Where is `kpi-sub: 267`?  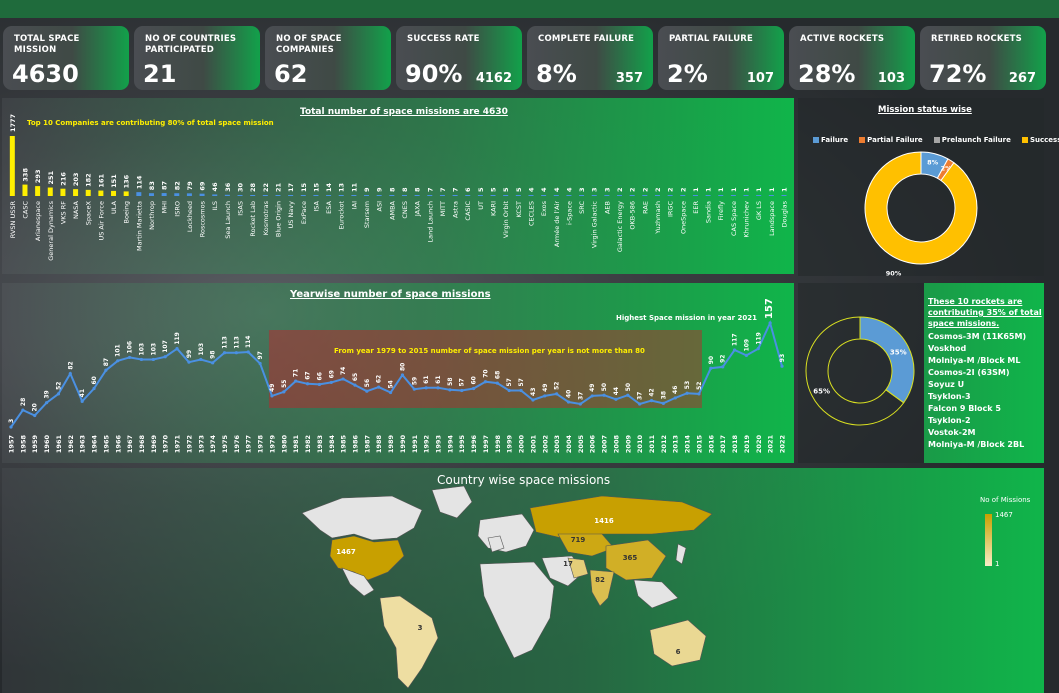 kpi-sub: 267 is located at coordinates (1022, 78).